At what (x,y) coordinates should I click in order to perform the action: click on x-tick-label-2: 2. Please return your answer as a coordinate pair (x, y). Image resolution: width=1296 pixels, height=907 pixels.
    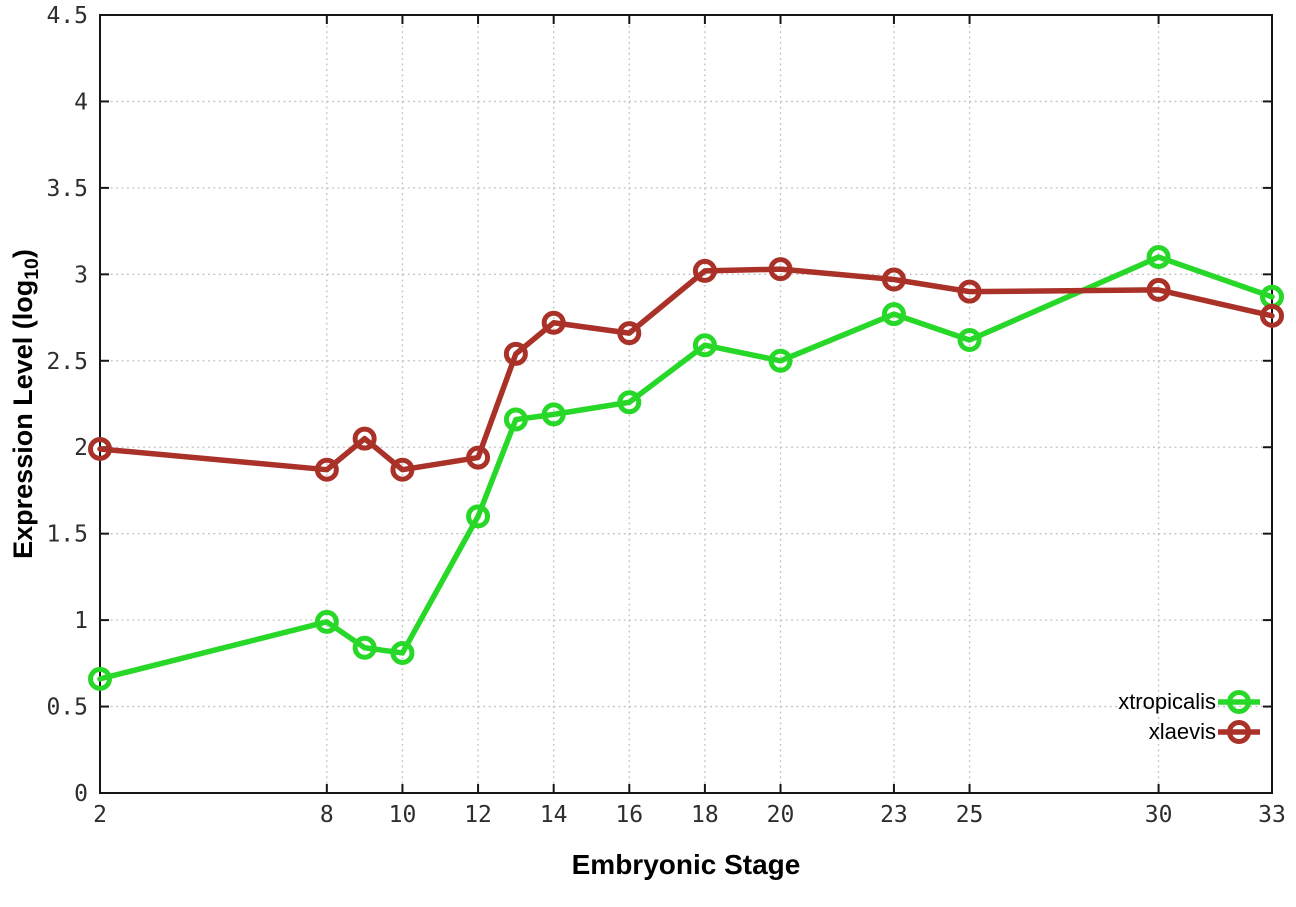
    Looking at the image, I should click on (100, 815).